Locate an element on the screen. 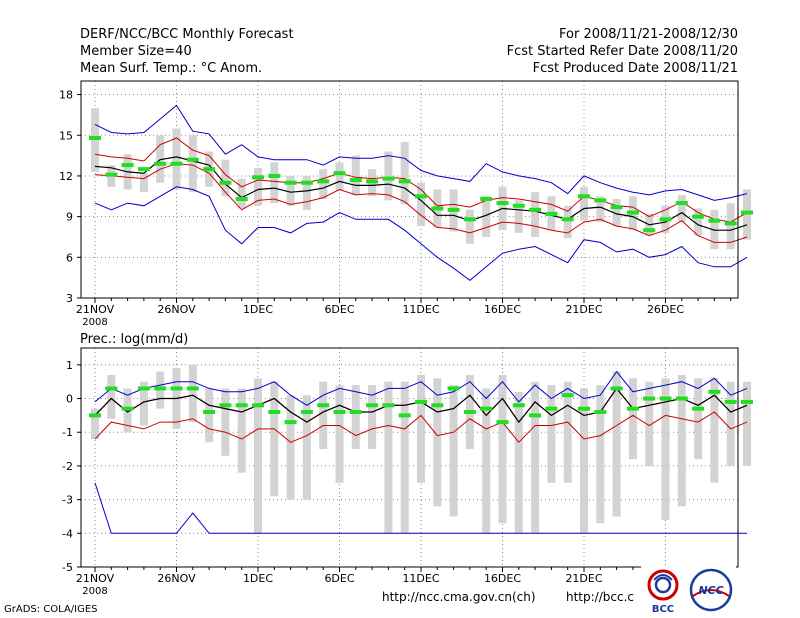  variable-label: Mean Surf. Temp.: °C Anom. is located at coordinates (171, 68).